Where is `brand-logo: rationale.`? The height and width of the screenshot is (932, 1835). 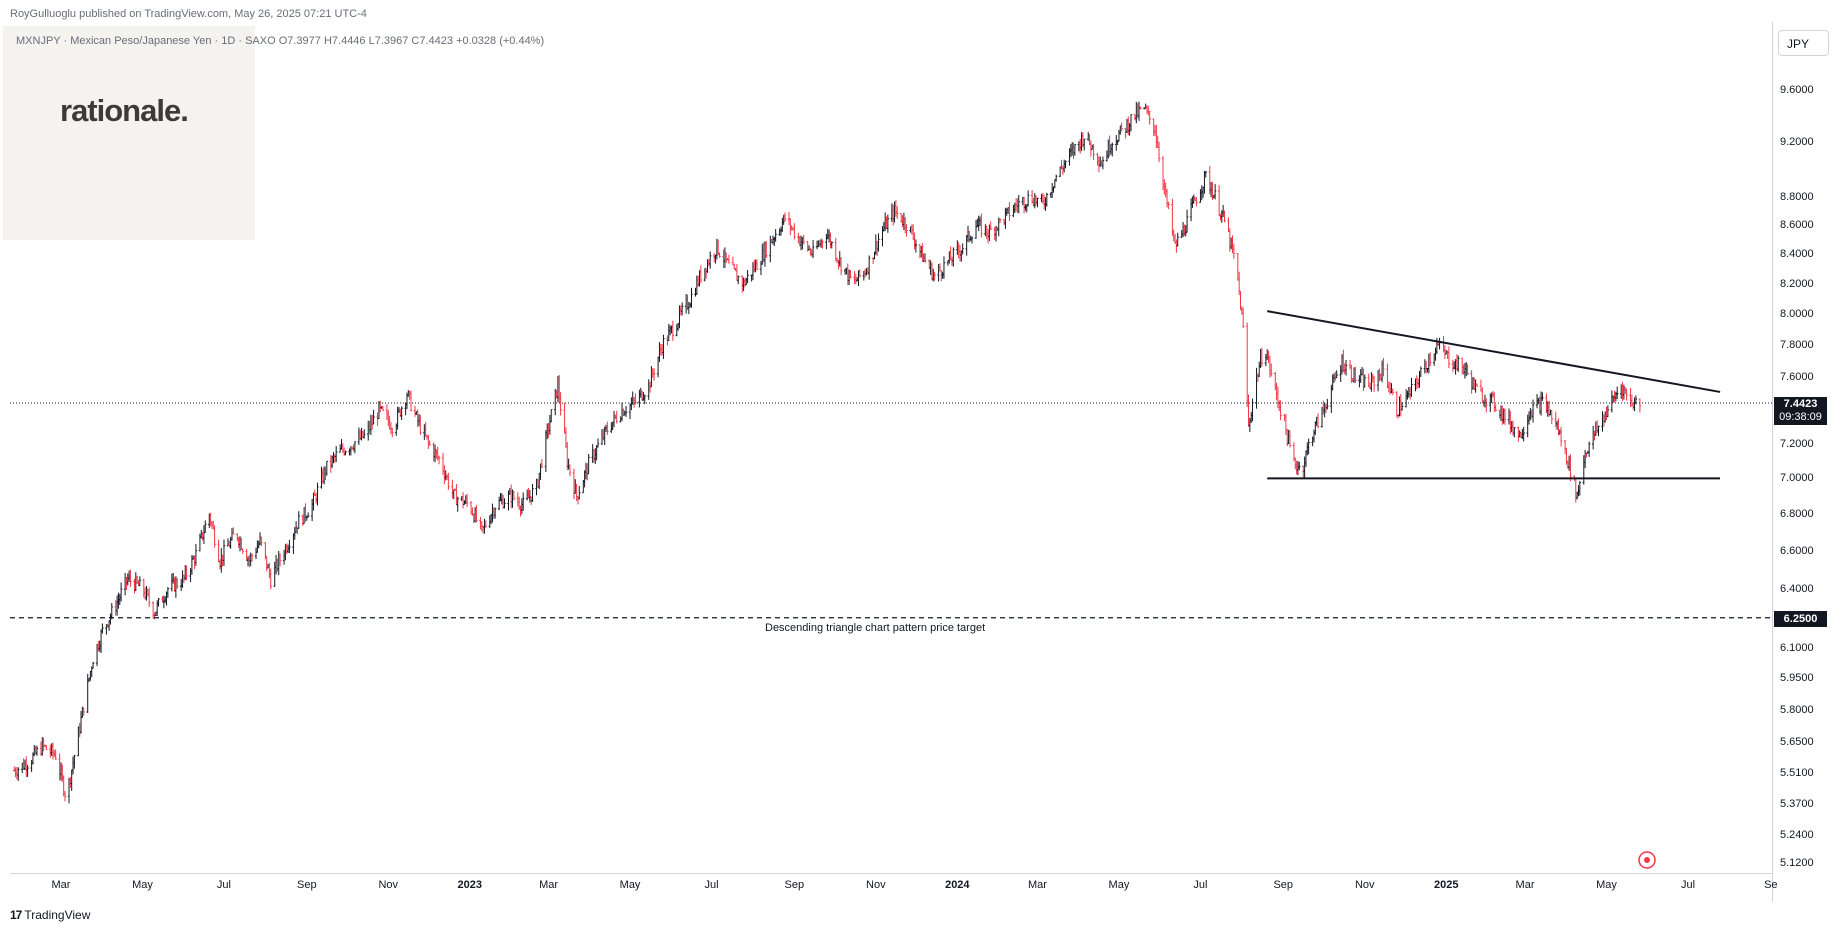
brand-logo: rationale. is located at coordinates (124, 110).